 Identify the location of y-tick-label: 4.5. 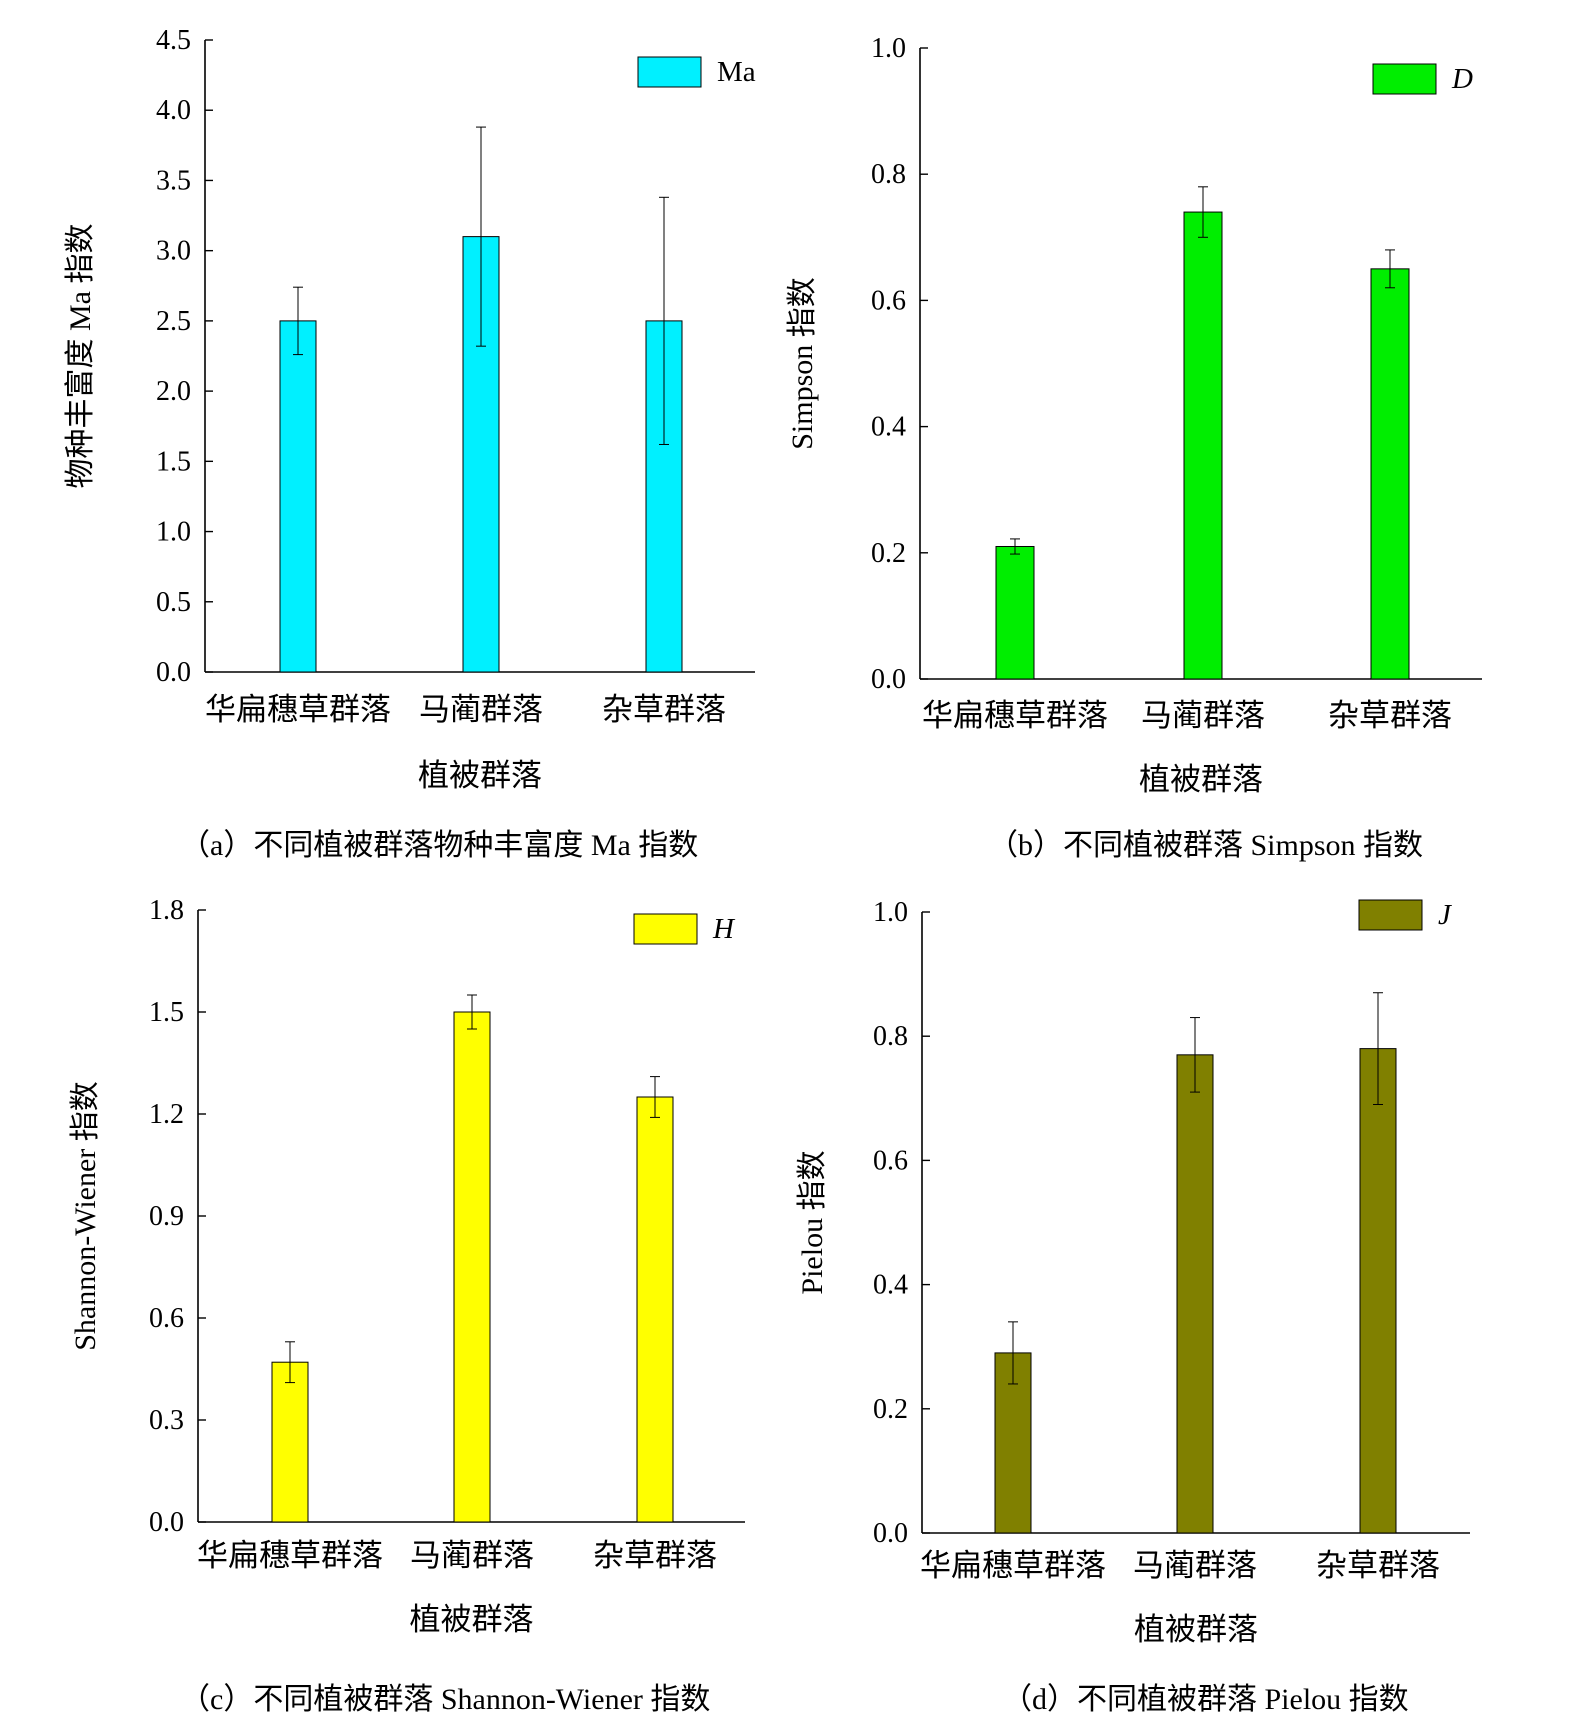
(173, 40).